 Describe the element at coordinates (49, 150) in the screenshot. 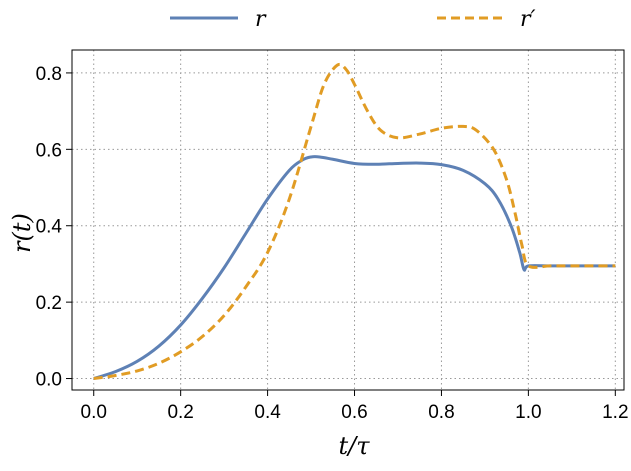

I see `y-tick-label: 0.6` at that location.